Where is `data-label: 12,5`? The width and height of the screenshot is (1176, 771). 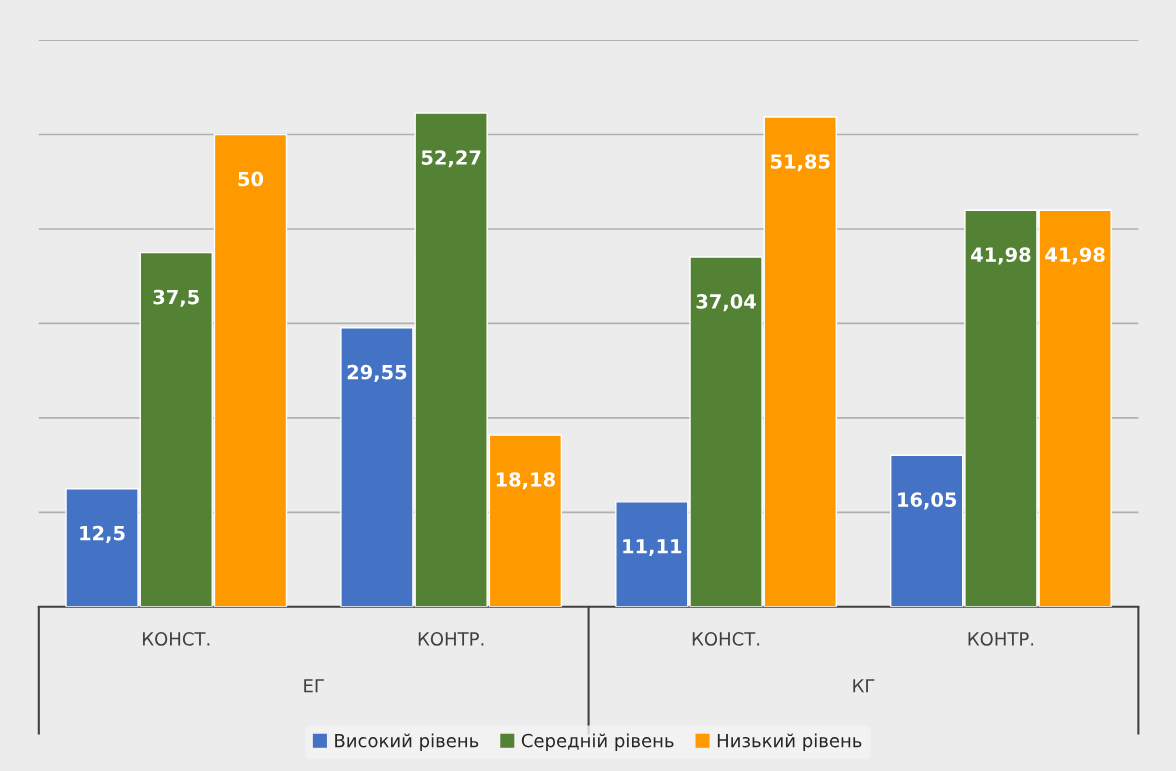
data-label: 12,5 is located at coordinates (102, 534).